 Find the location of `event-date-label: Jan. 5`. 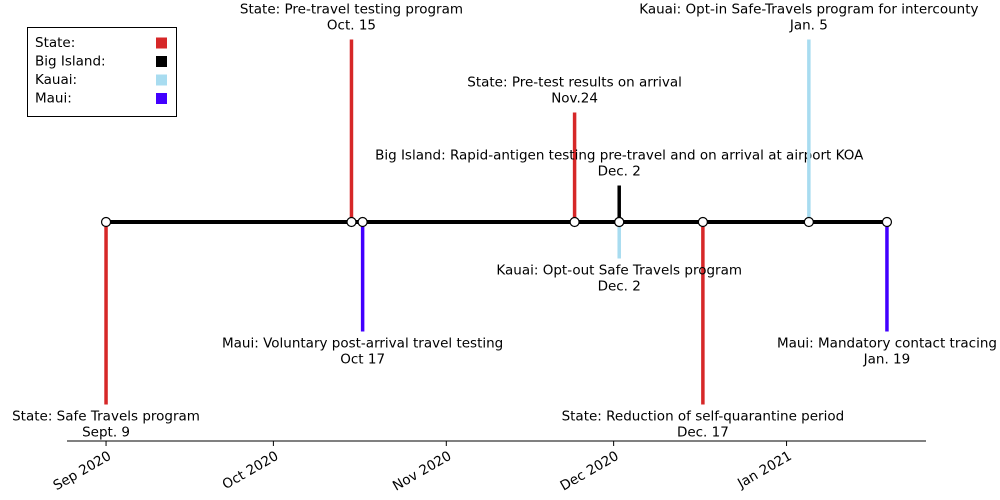

event-date-label: Jan. 5 is located at coordinates (808, 26).